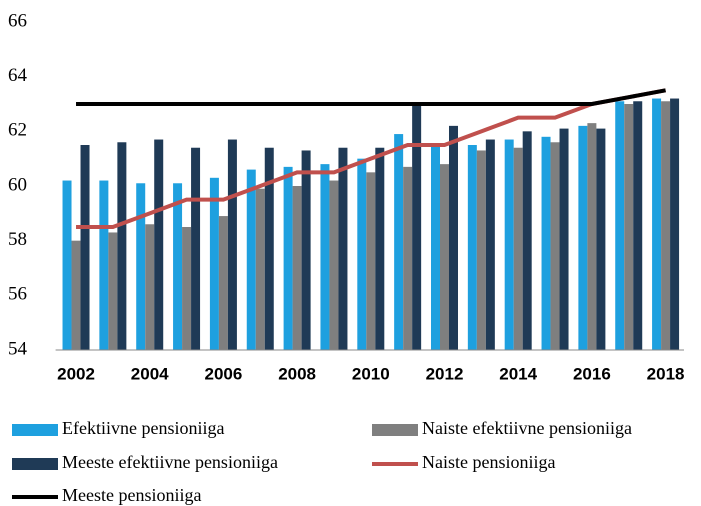 The width and height of the screenshot is (701, 506). I want to click on x-tick-label: 2004, so click(150, 373).